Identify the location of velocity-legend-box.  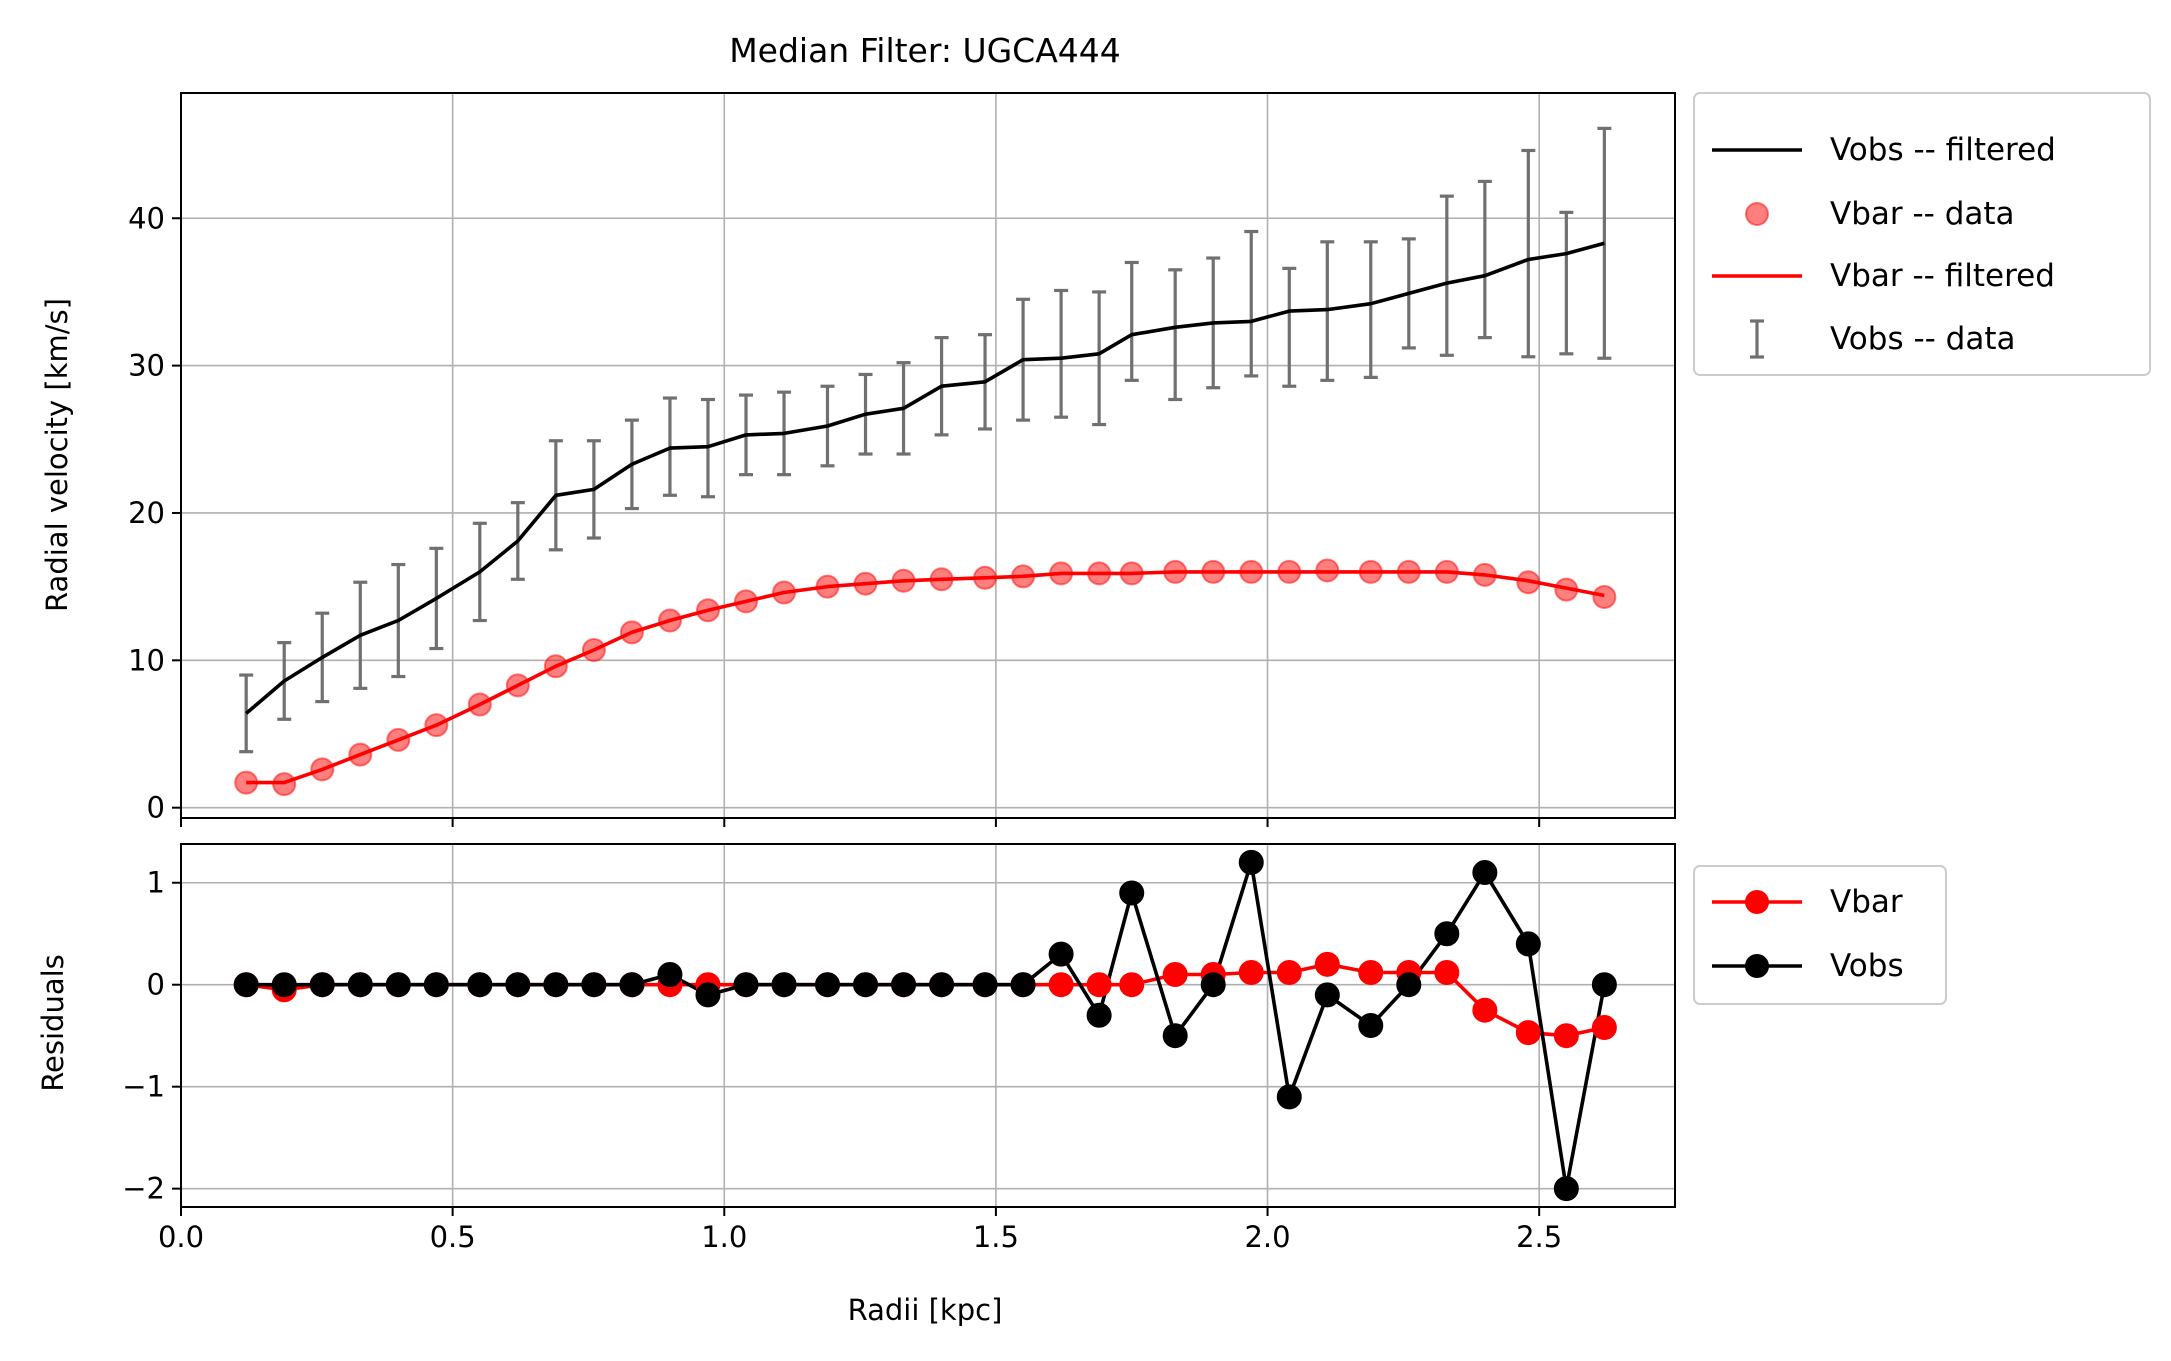
(1922, 234).